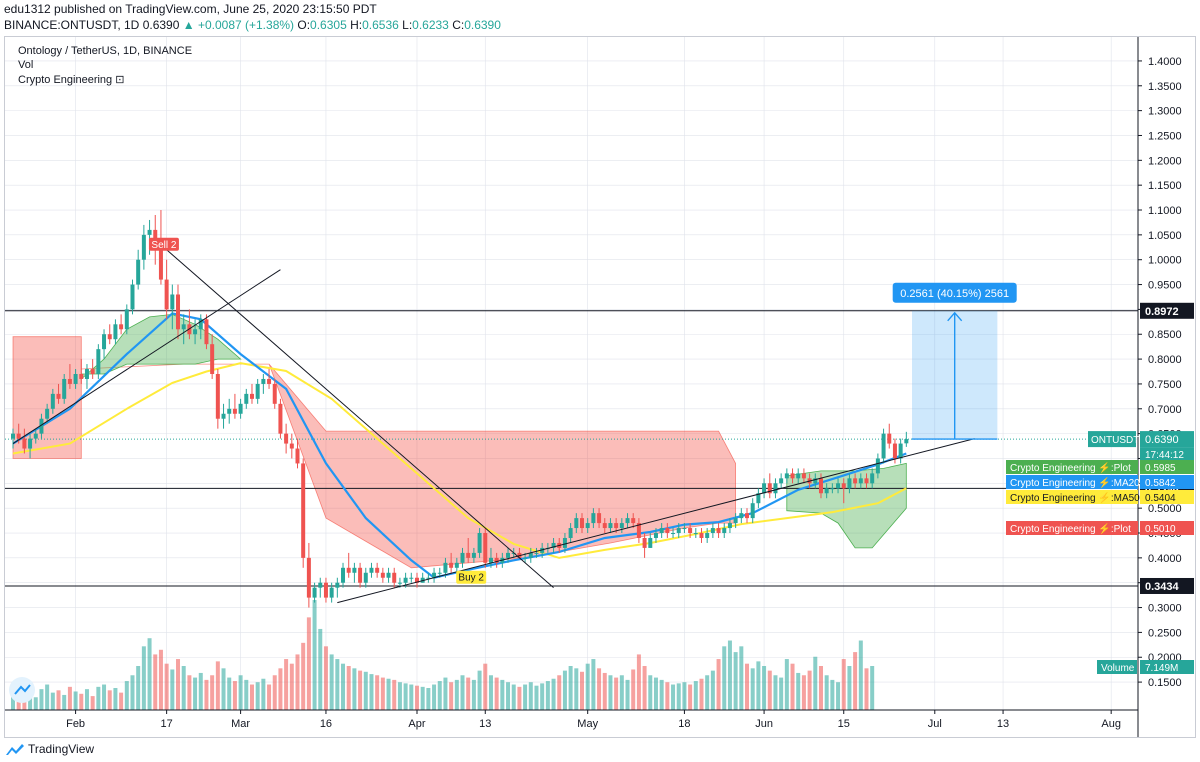 This screenshot has width=1200, height=762. Describe the element at coordinates (1162, 440) in the screenshot. I see `current-price-label: 0.6390` at that location.